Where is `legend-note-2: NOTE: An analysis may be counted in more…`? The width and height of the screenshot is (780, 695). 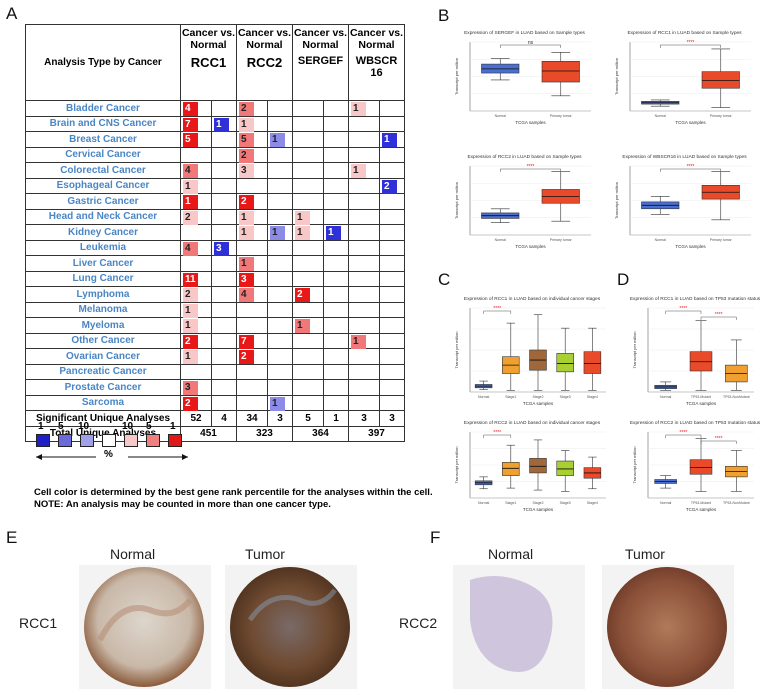 legend-note-2: NOTE: An analysis may be counted in more… is located at coordinates (182, 504).